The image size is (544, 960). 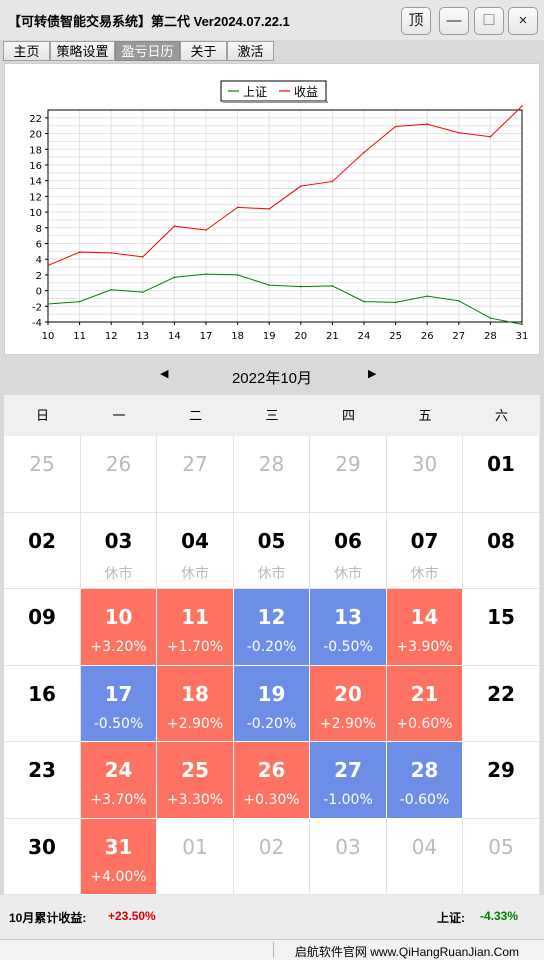 What do you see at coordinates (424, 724) in the screenshot?
I see `daily-return: +0.60%` at bounding box center [424, 724].